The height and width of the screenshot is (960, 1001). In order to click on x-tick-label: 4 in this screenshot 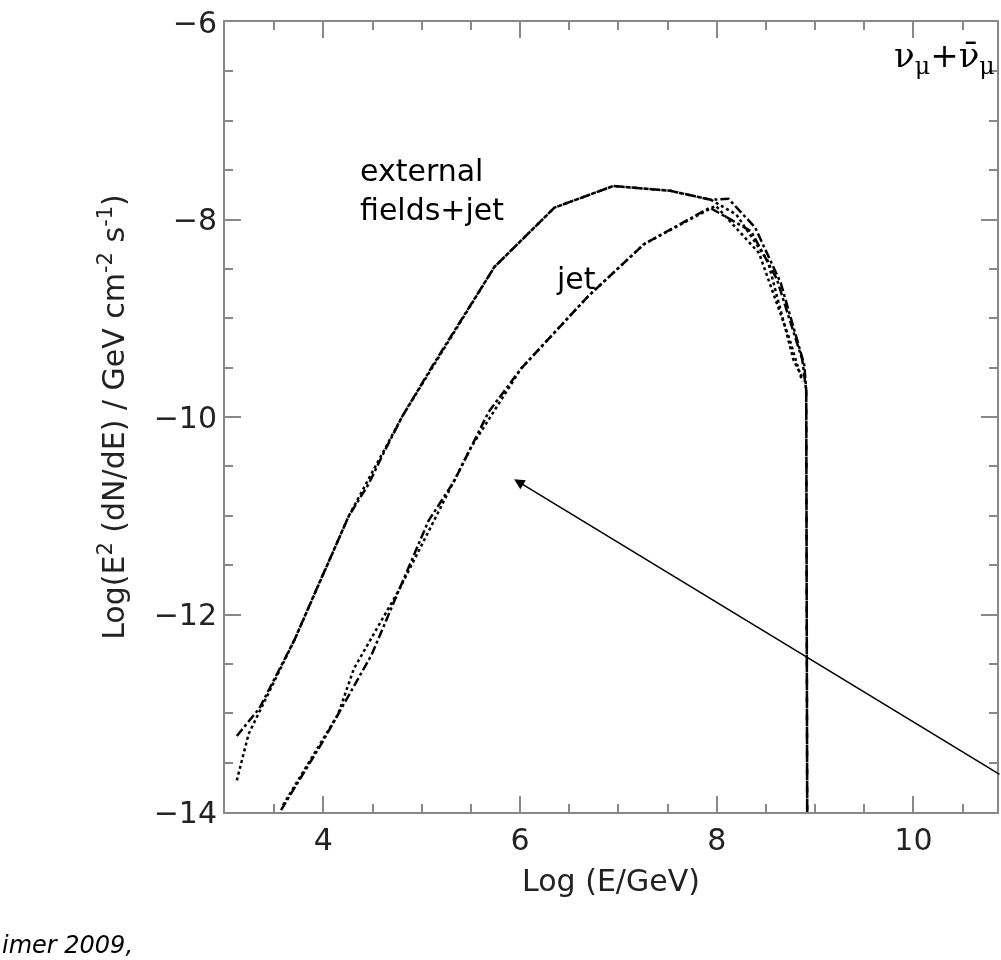, I will do `click(323, 839)`.